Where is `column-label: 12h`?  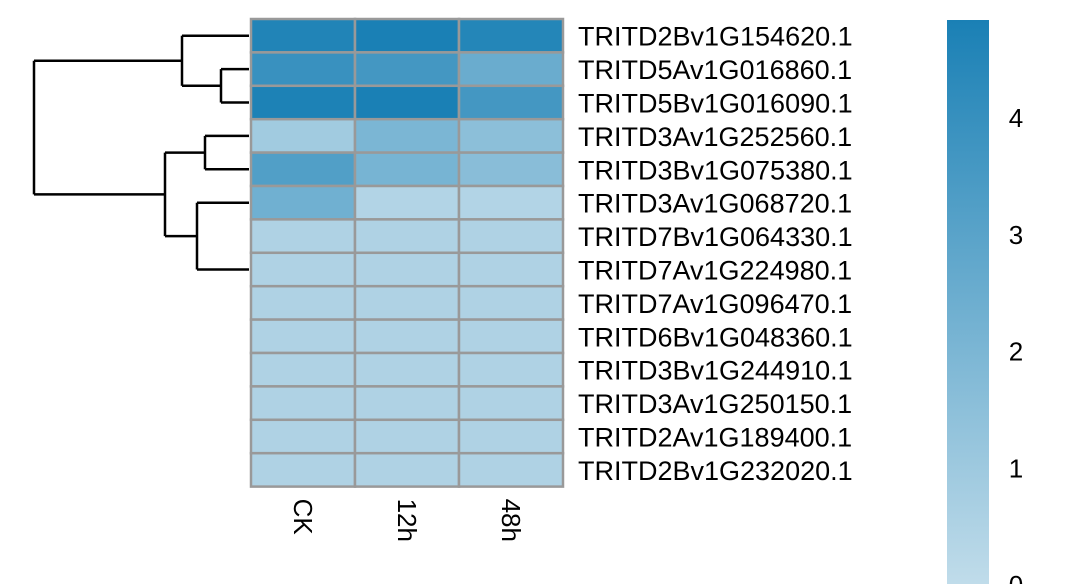
column-label: 12h is located at coordinates (407, 520).